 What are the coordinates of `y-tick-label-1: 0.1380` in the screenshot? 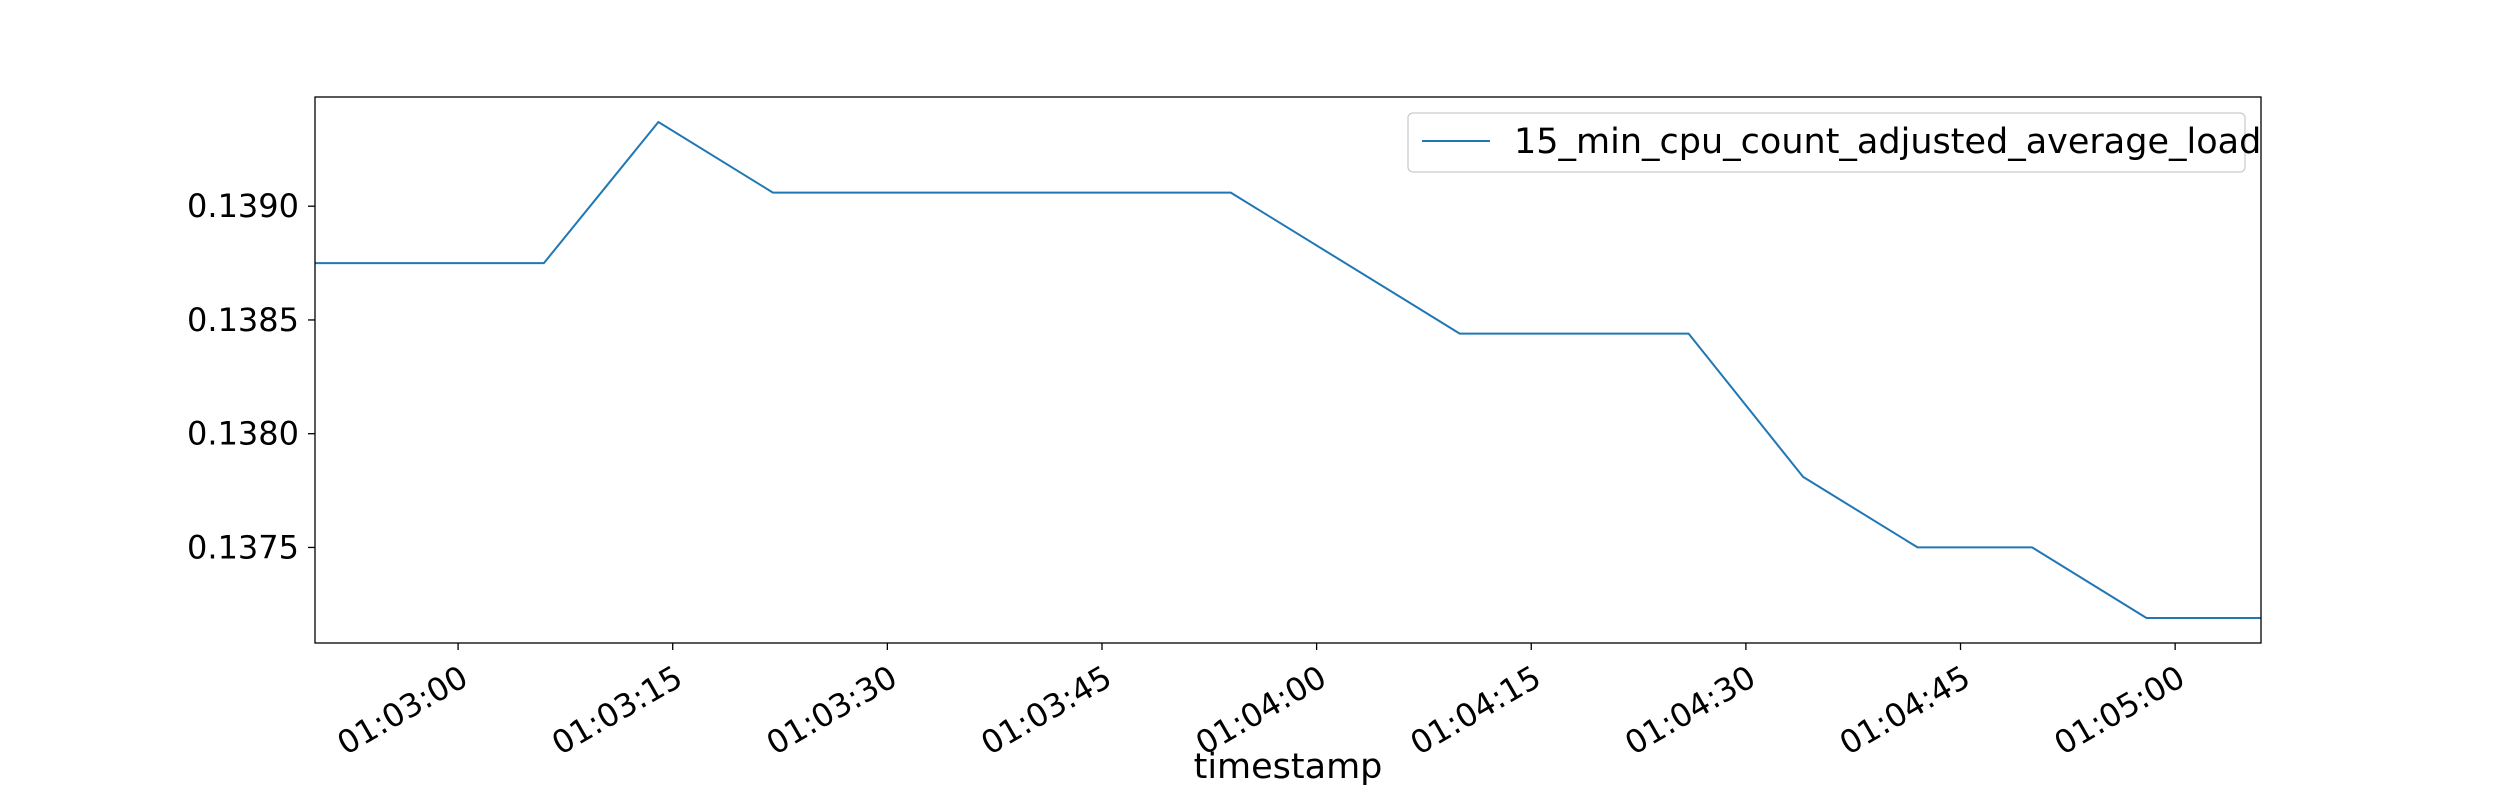 It's located at (243, 434).